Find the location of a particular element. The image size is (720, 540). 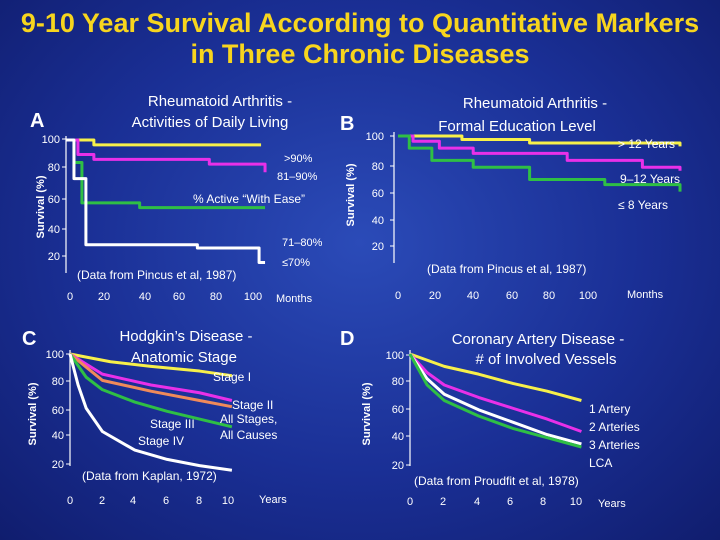

chart-c-ytick-20: 20 is located at coordinates (58, 465).